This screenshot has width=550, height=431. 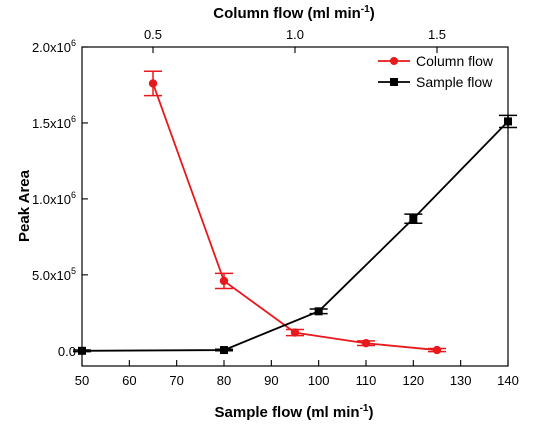 I want to click on legend-marker-sample-flow, so click(x=394, y=82).